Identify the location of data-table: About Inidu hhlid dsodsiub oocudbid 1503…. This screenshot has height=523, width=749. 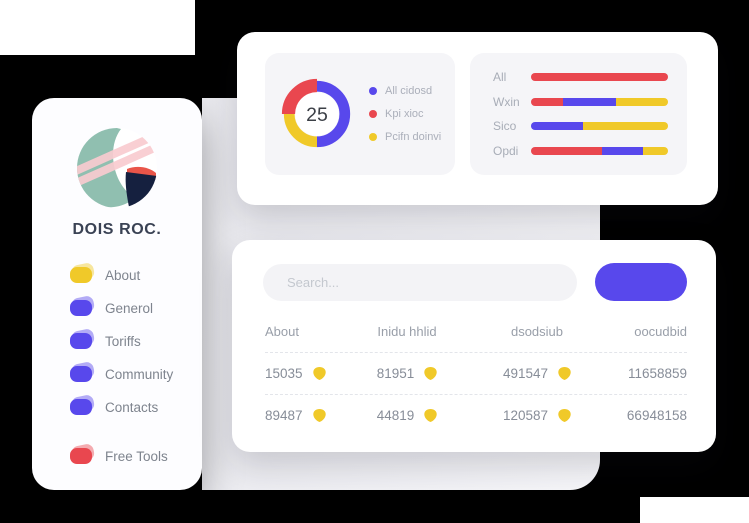
(476, 379).